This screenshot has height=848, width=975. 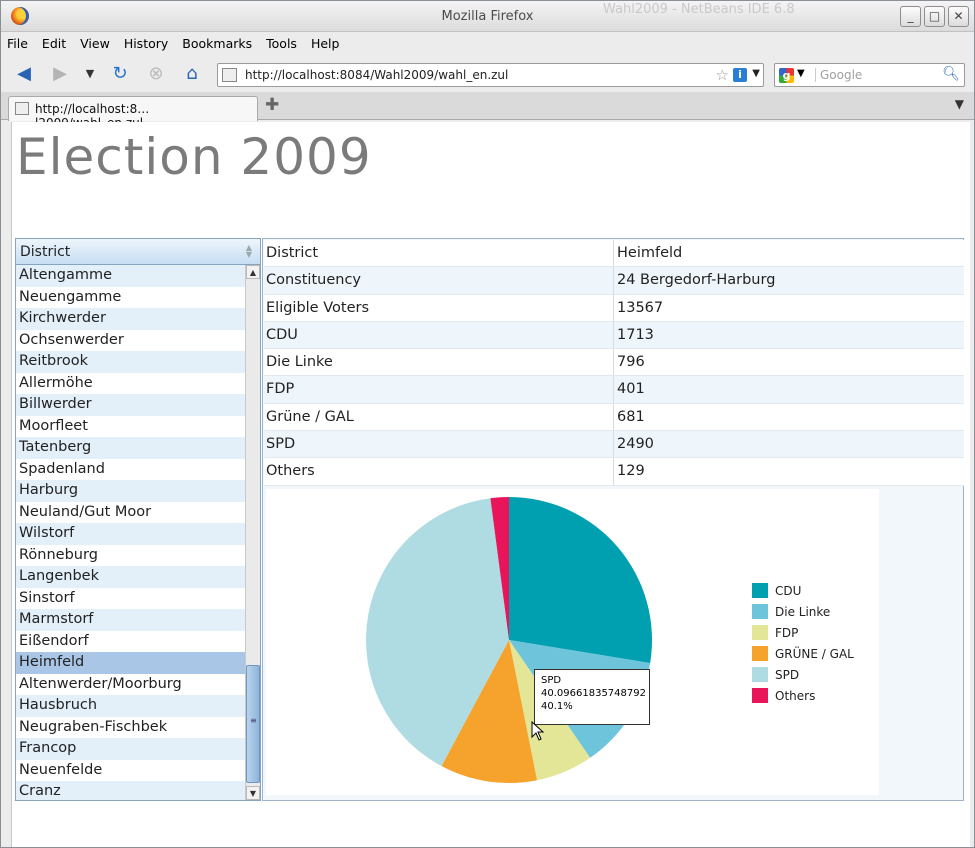 What do you see at coordinates (437, 632) in the screenshot?
I see `pie-slice-spd` at bounding box center [437, 632].